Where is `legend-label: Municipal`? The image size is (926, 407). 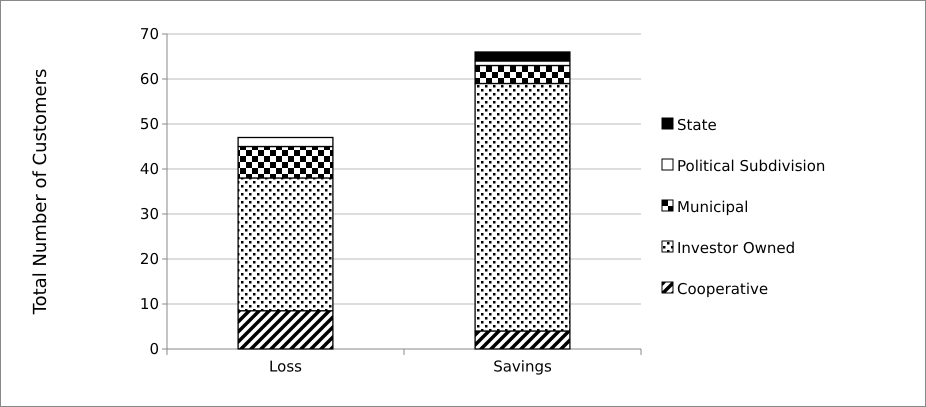 legend-label: Municipal is located at coordinates (712, 207).